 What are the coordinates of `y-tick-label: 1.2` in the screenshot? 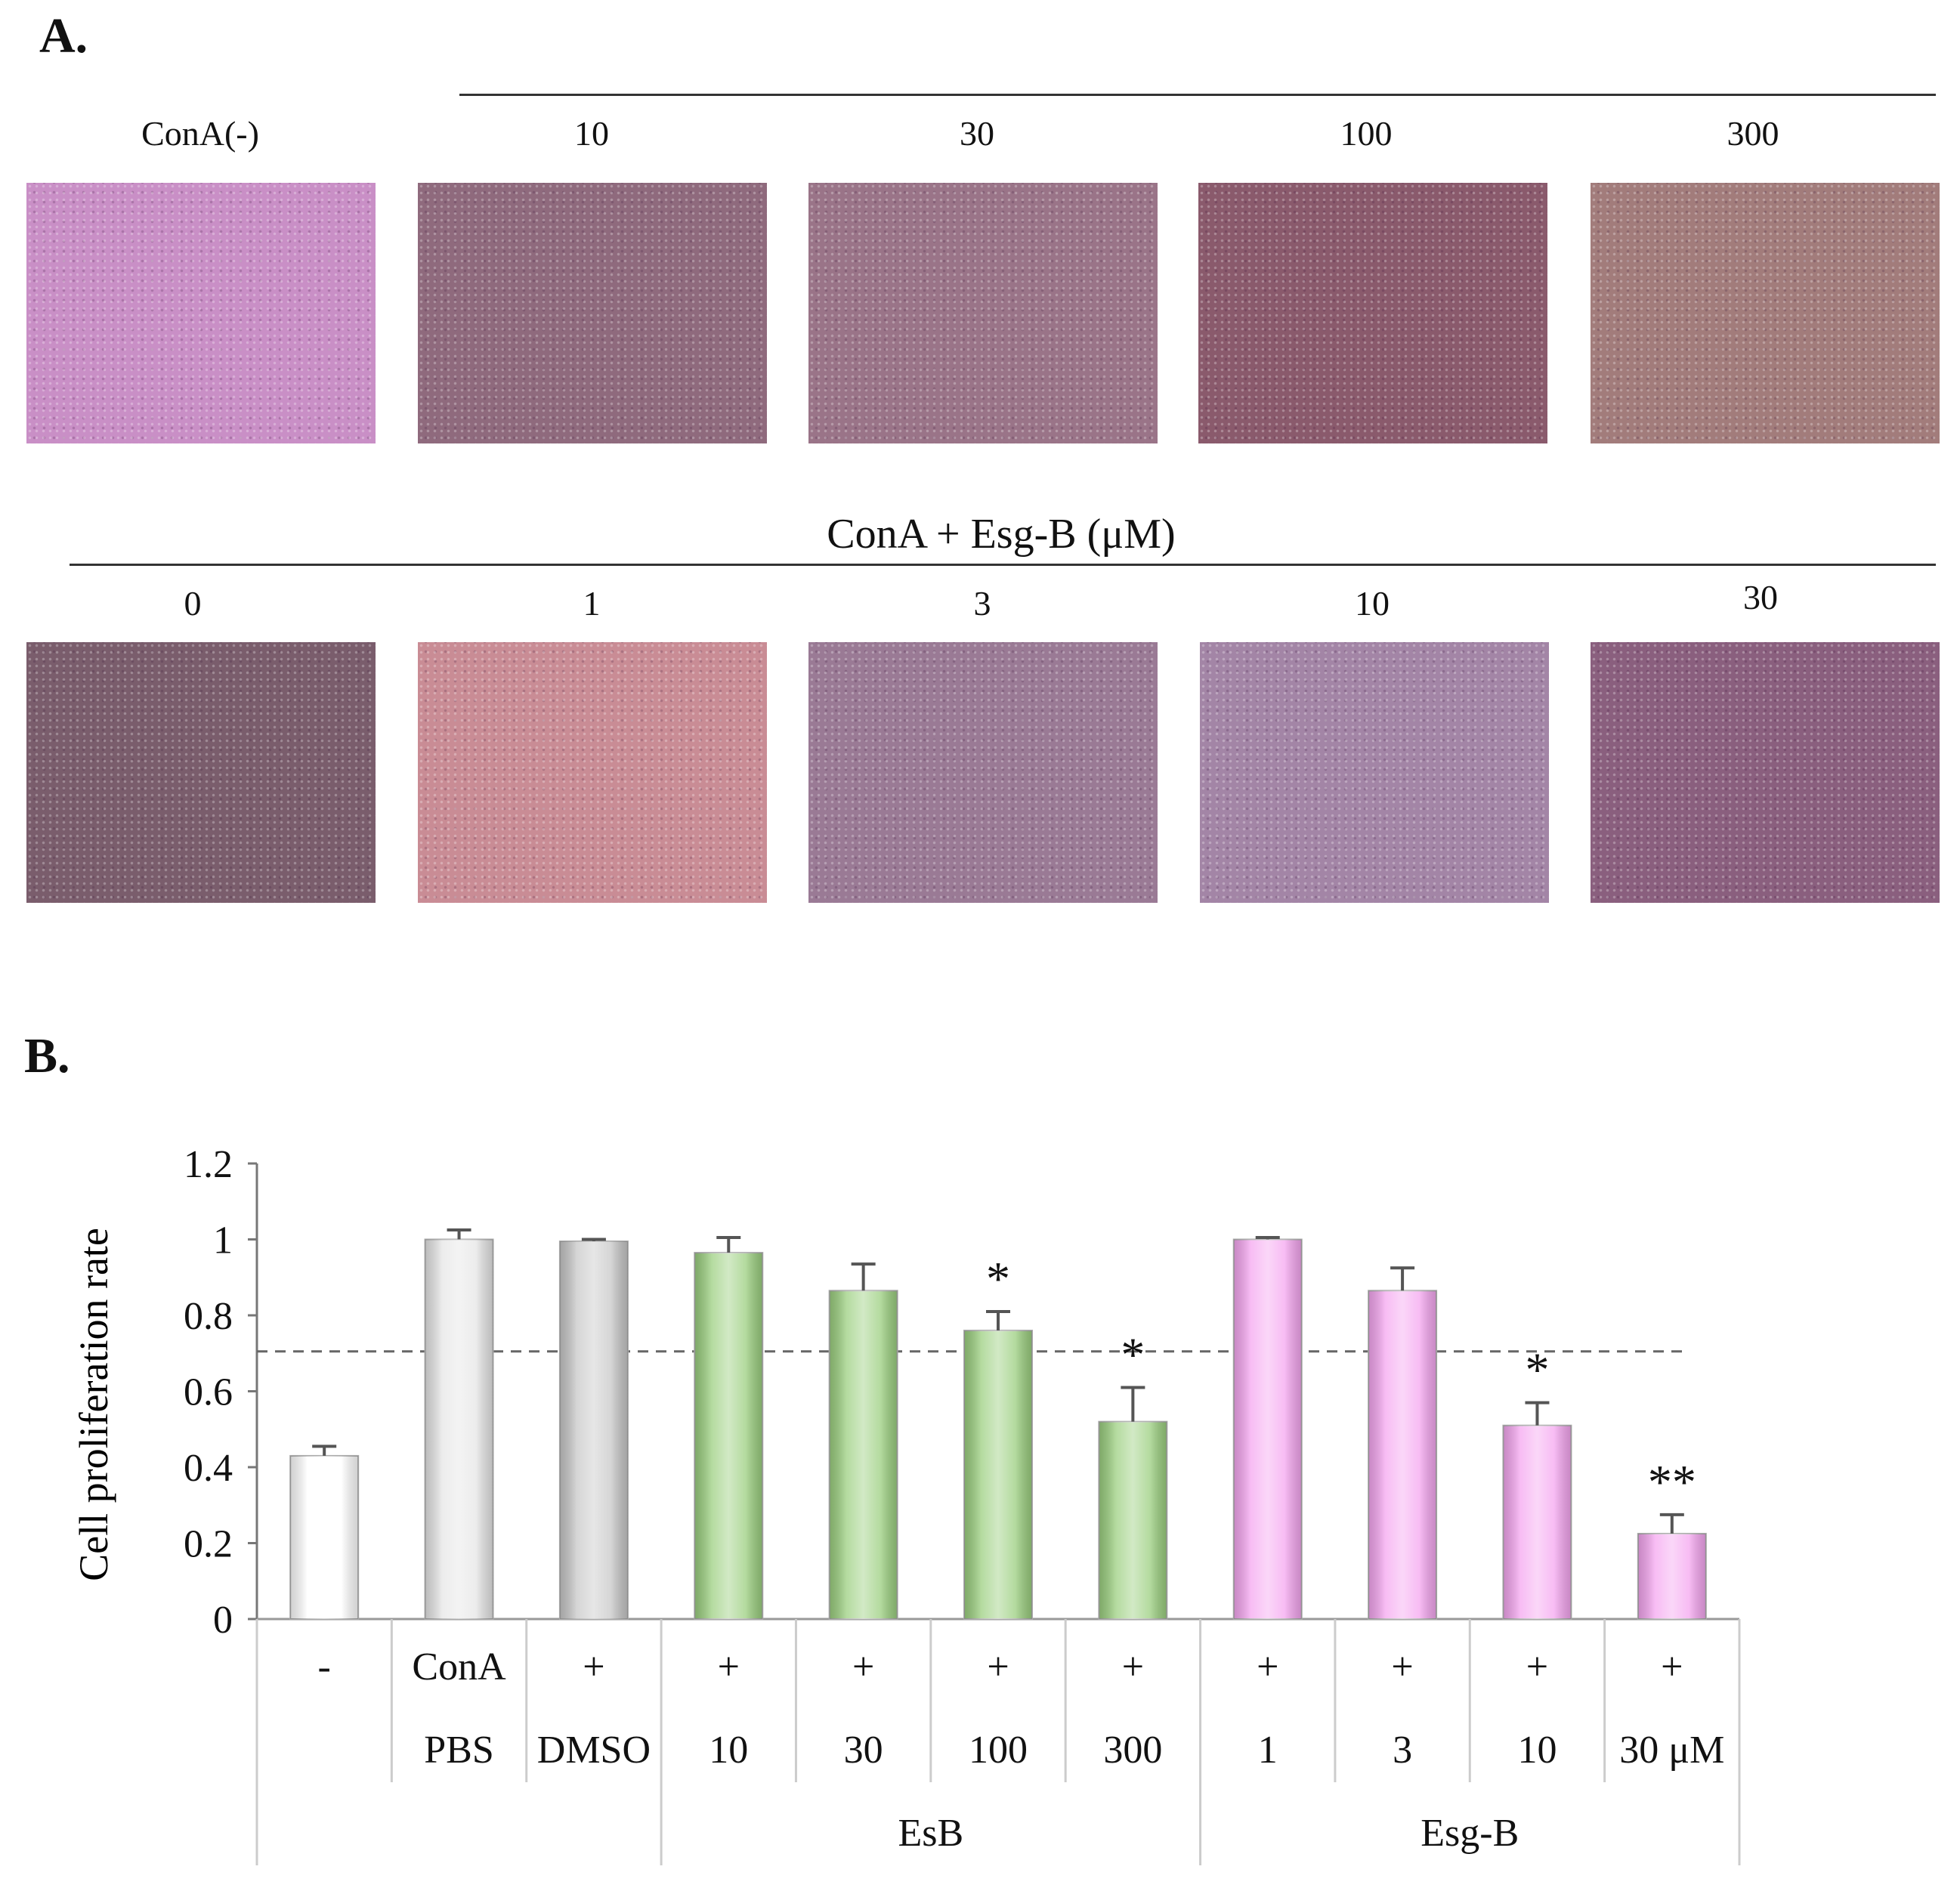 It's located at (208, 1164).